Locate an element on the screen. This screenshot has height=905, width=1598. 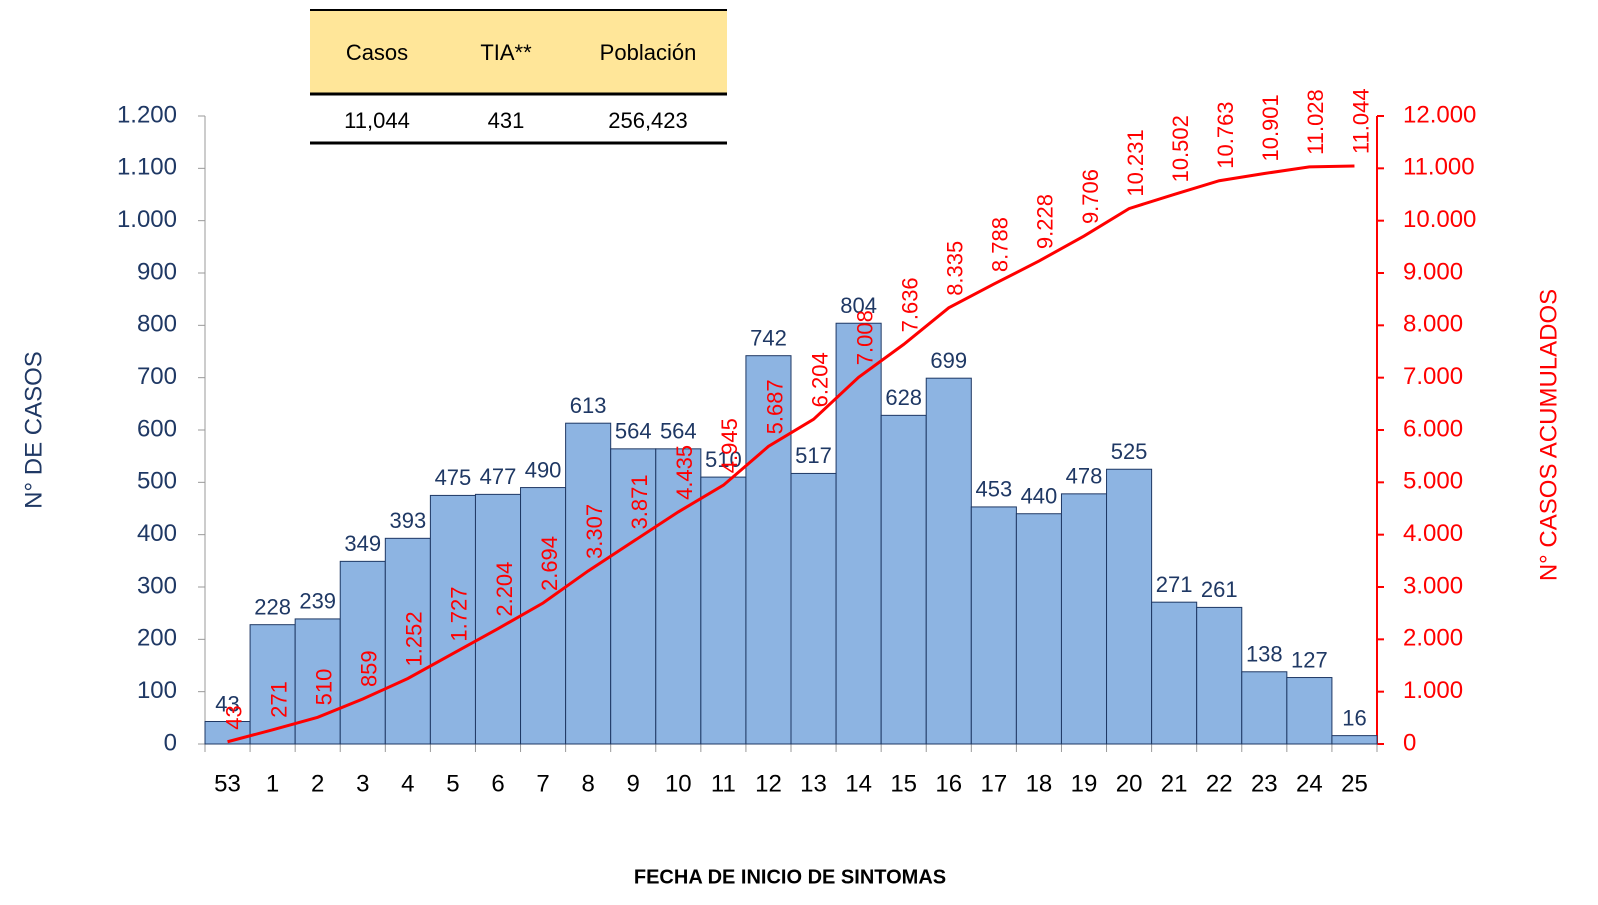
y2-tick-label: 6.000 is located at coordinates (1433, 428).